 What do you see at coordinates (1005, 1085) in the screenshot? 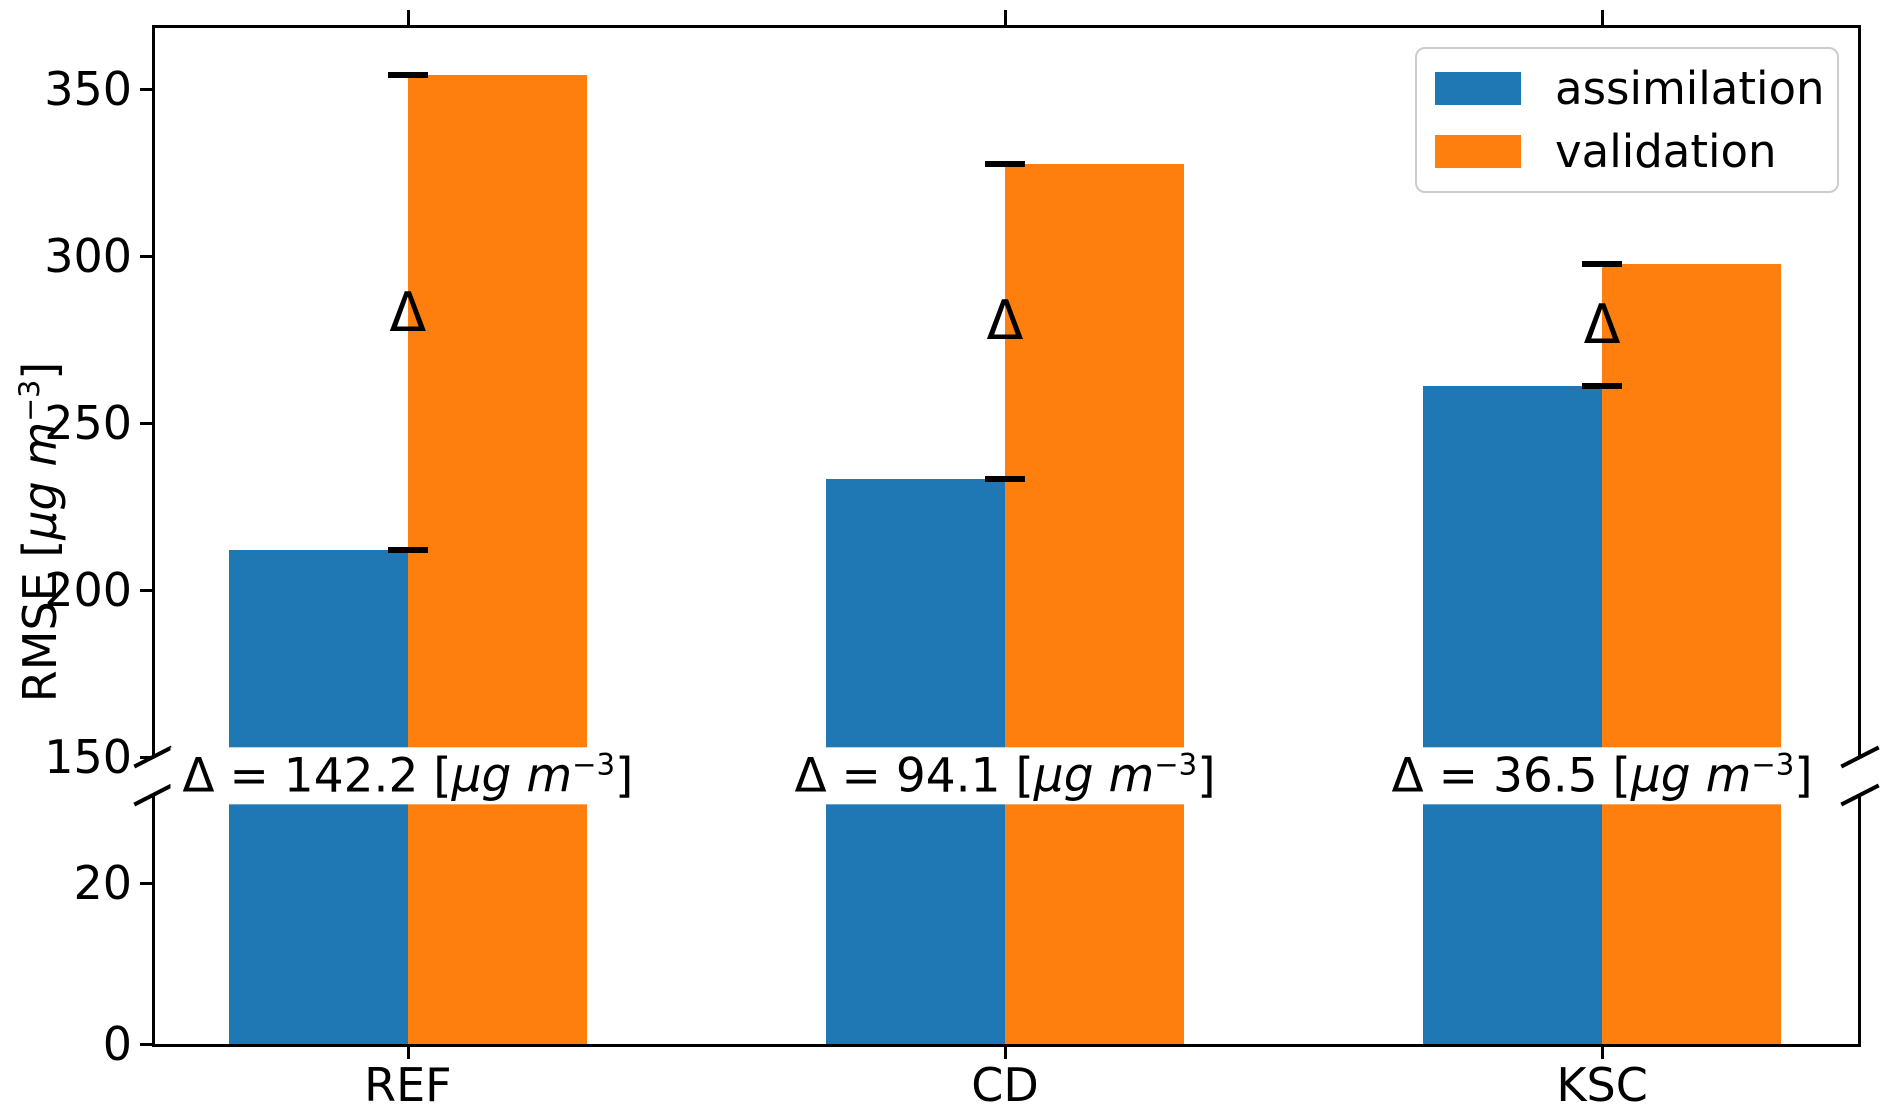
I see `x-tick-label: CD` at bounding box center [1005, 1085].